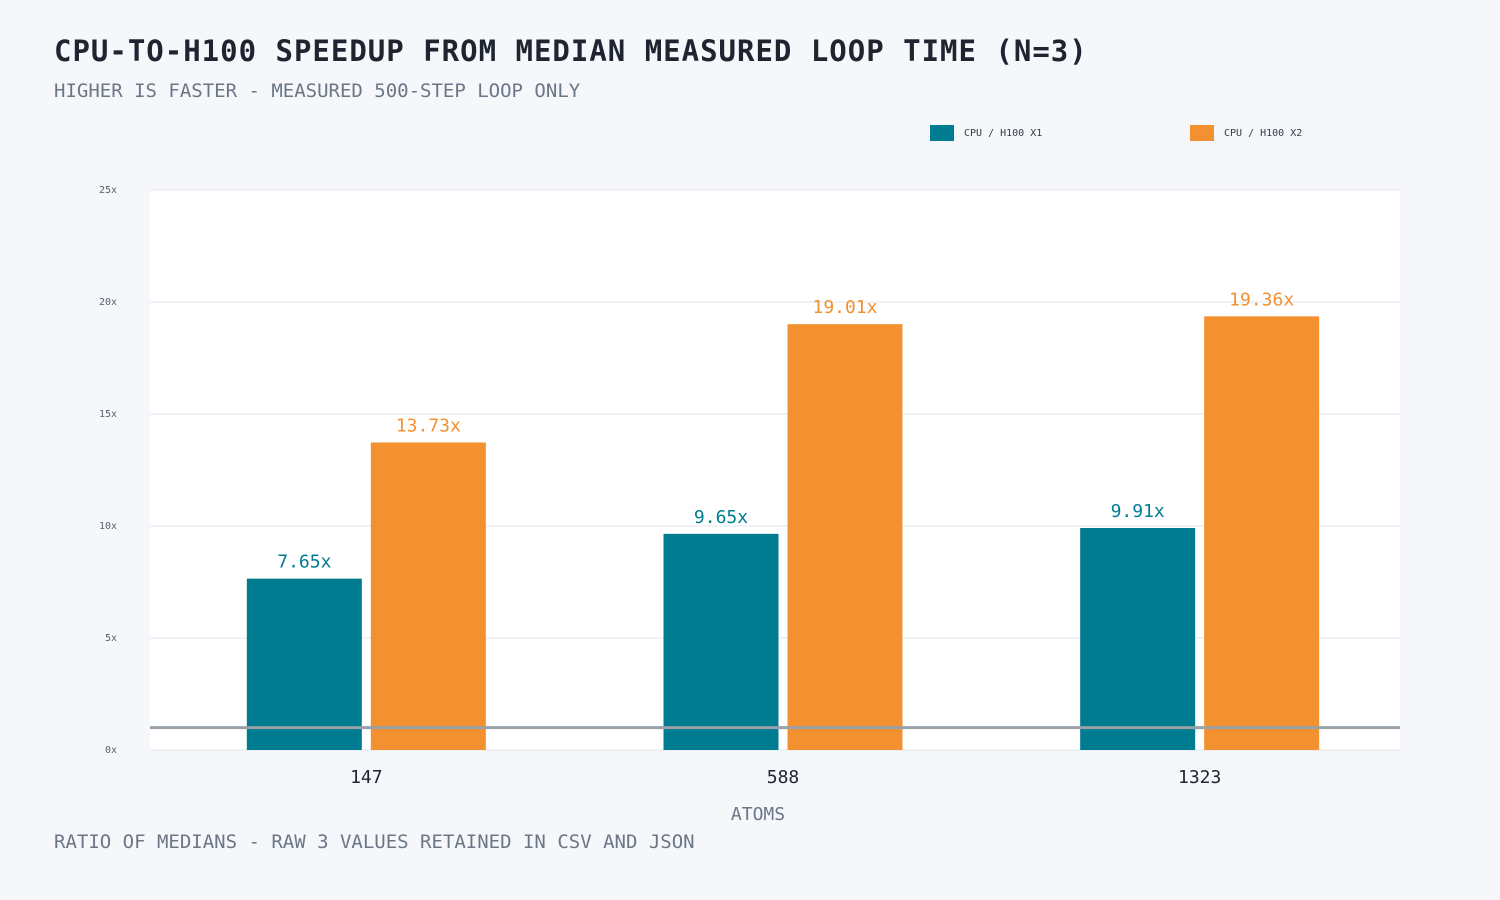 This screenshot has height=900, width=1500. Describe the element at coordinates (366, 777) in the screenshot. I see `x-tick-label: 147` at that location.